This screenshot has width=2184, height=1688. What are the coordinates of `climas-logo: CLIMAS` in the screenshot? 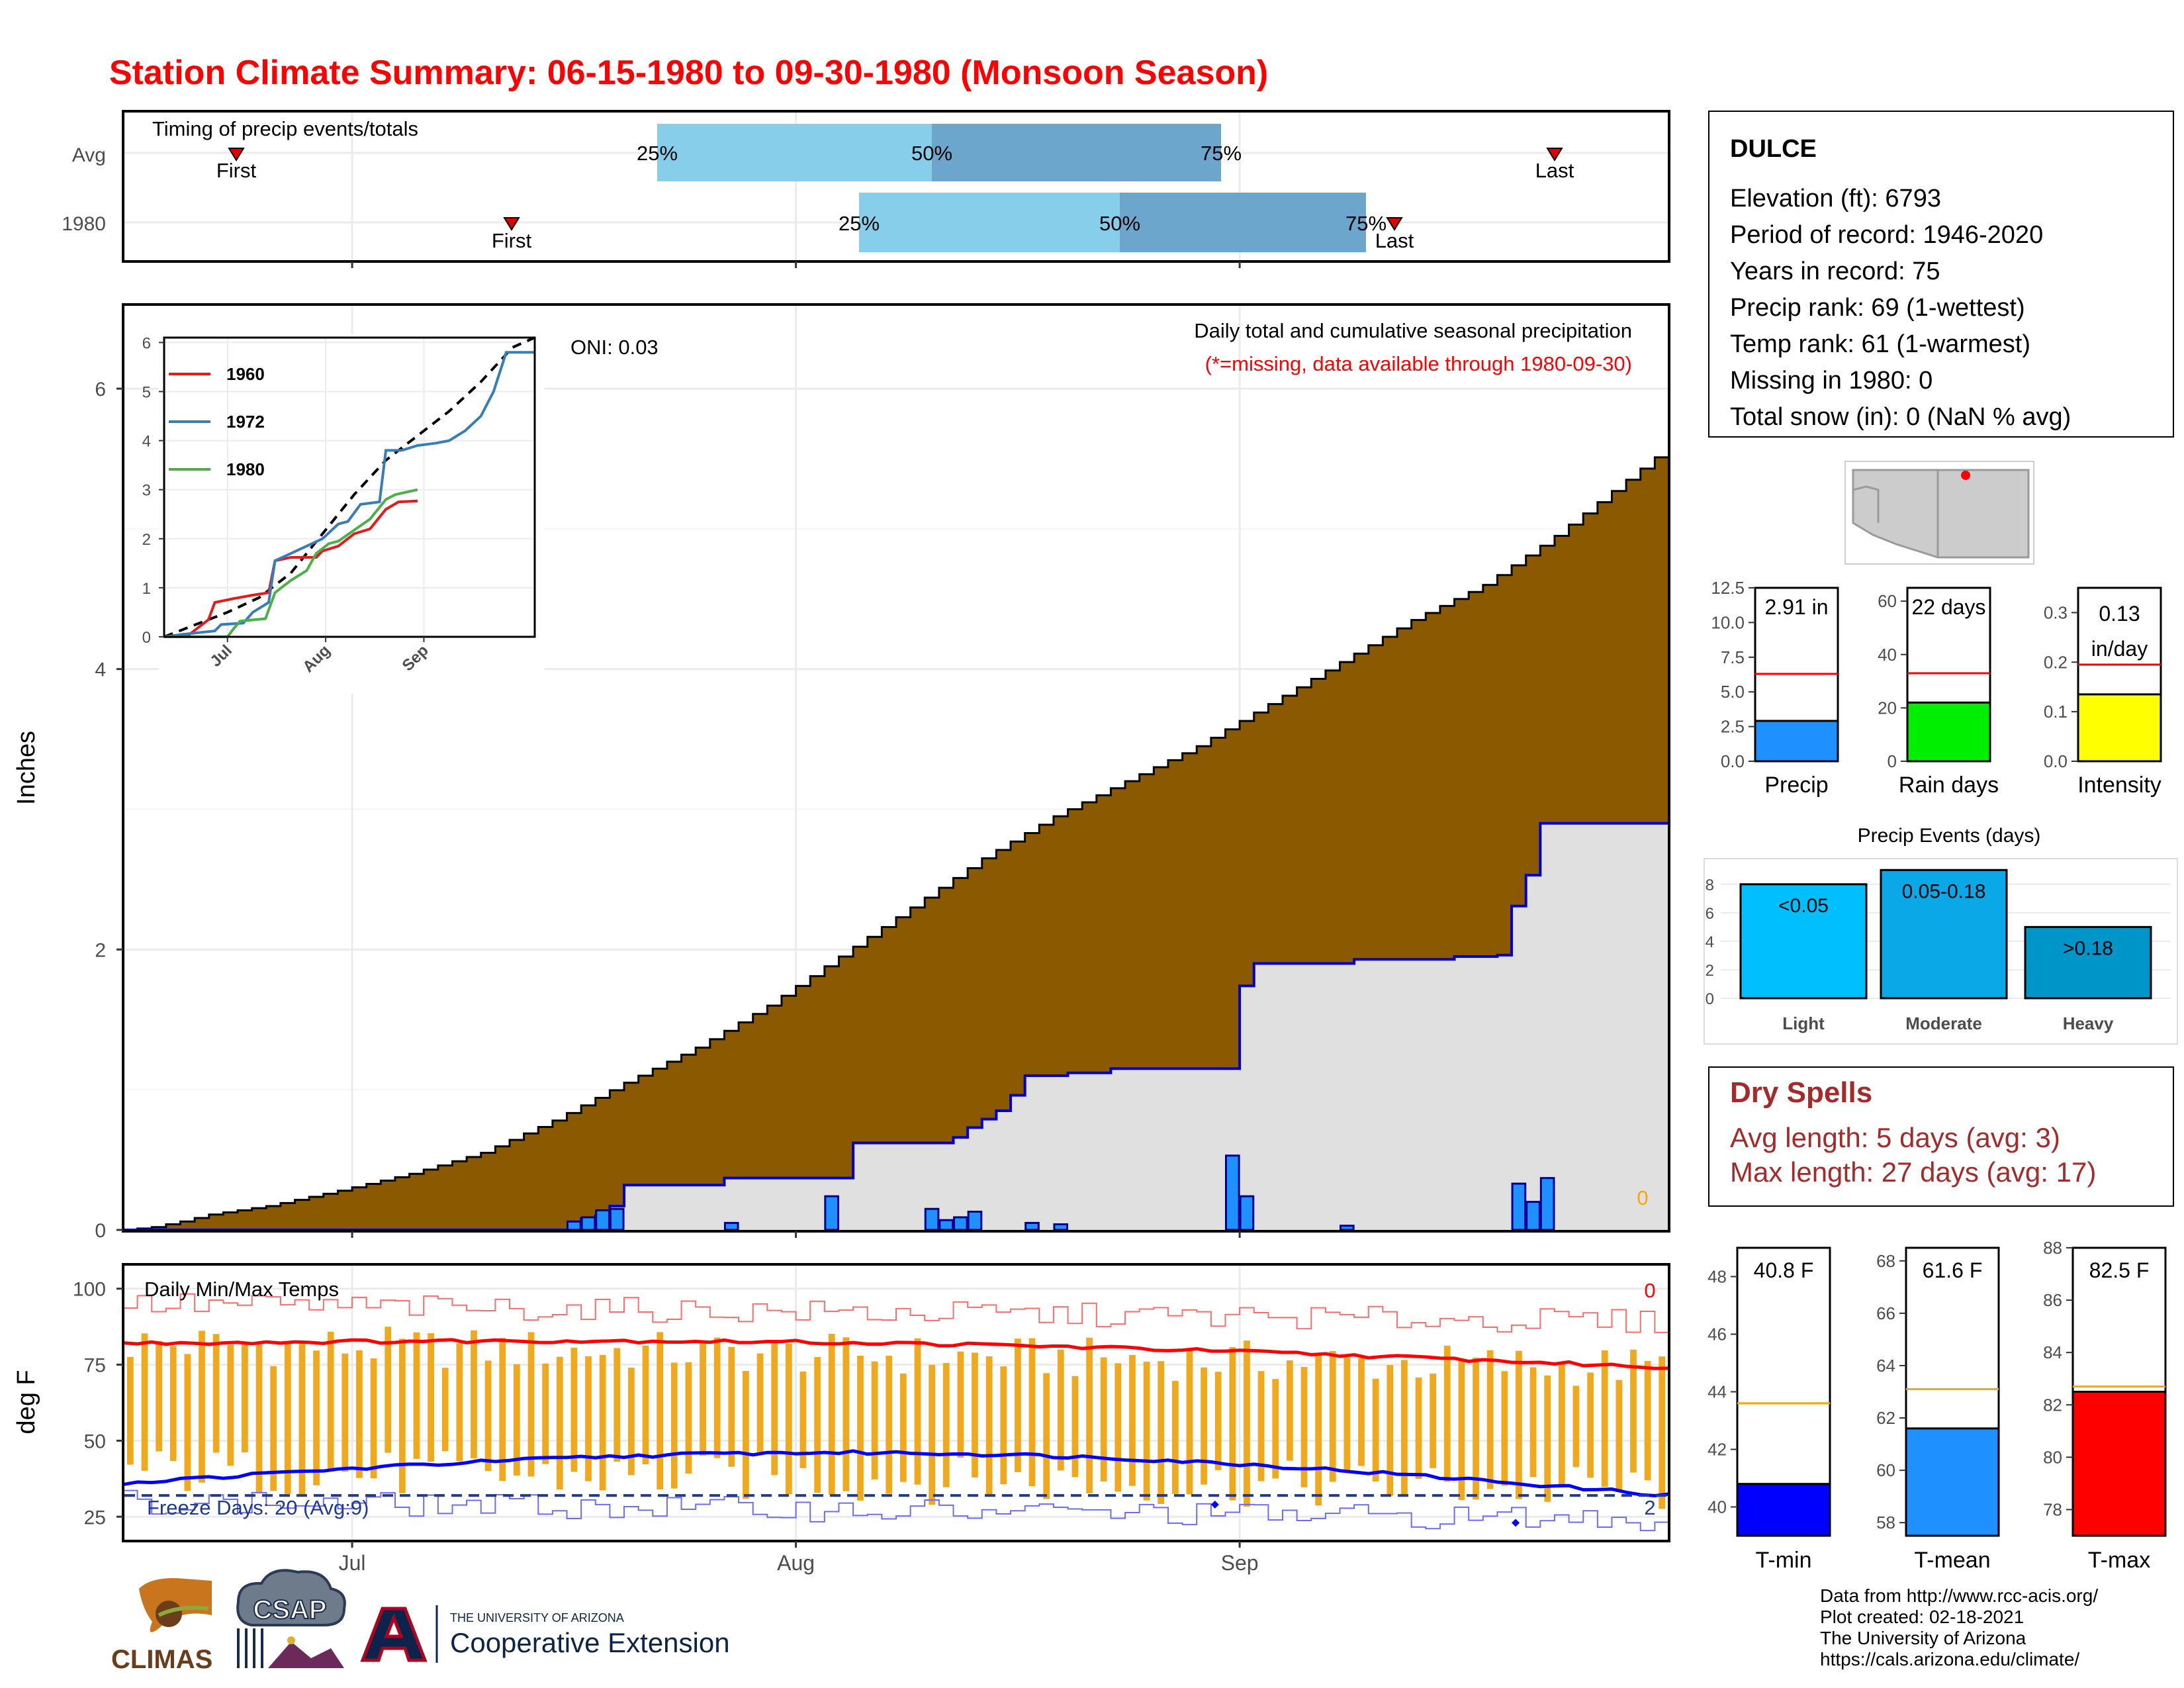 It's located at (161, 1626).